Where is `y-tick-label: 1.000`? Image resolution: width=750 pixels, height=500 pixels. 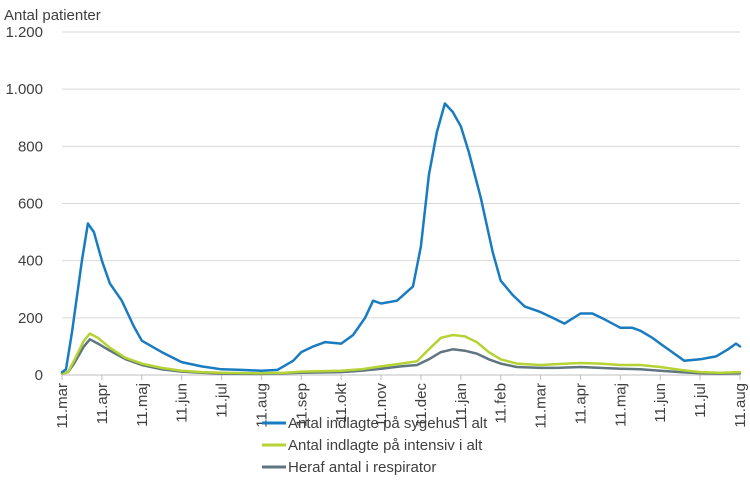 y-tick-label: 1.000 is located at coordinates (24, 89).